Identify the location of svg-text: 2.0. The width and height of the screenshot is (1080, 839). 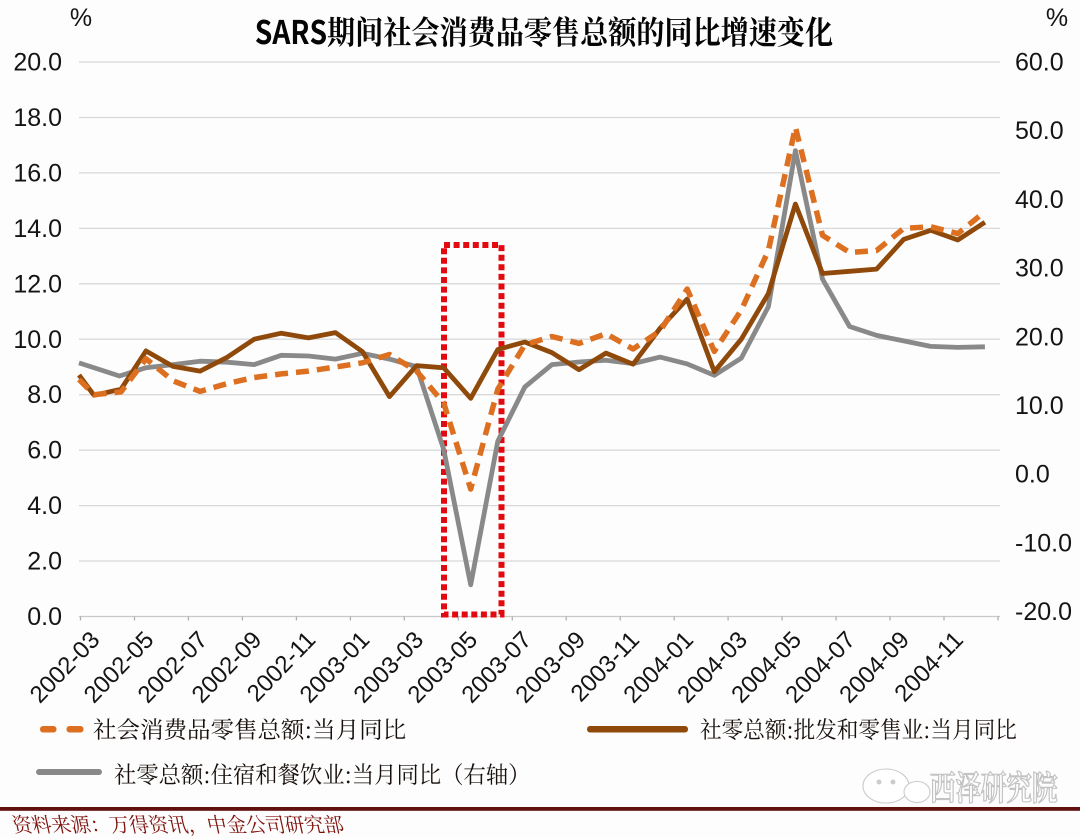
(44, 562).